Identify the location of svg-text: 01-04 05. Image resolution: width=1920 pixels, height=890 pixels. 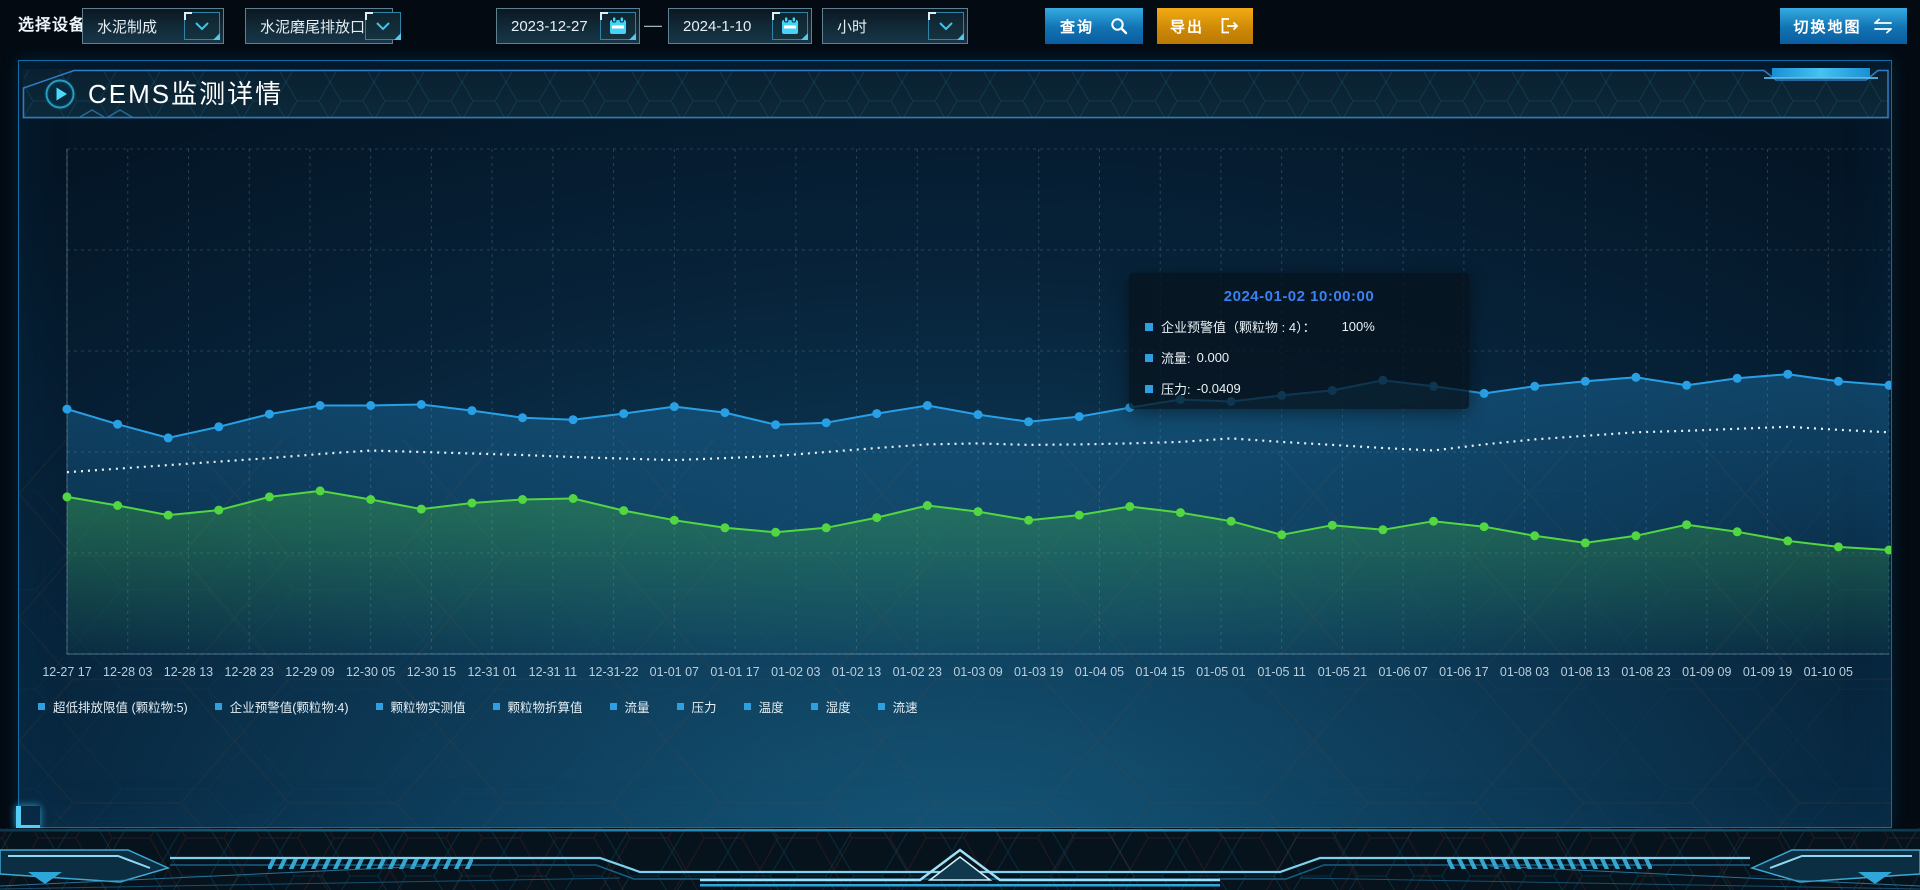
(1099, 672).